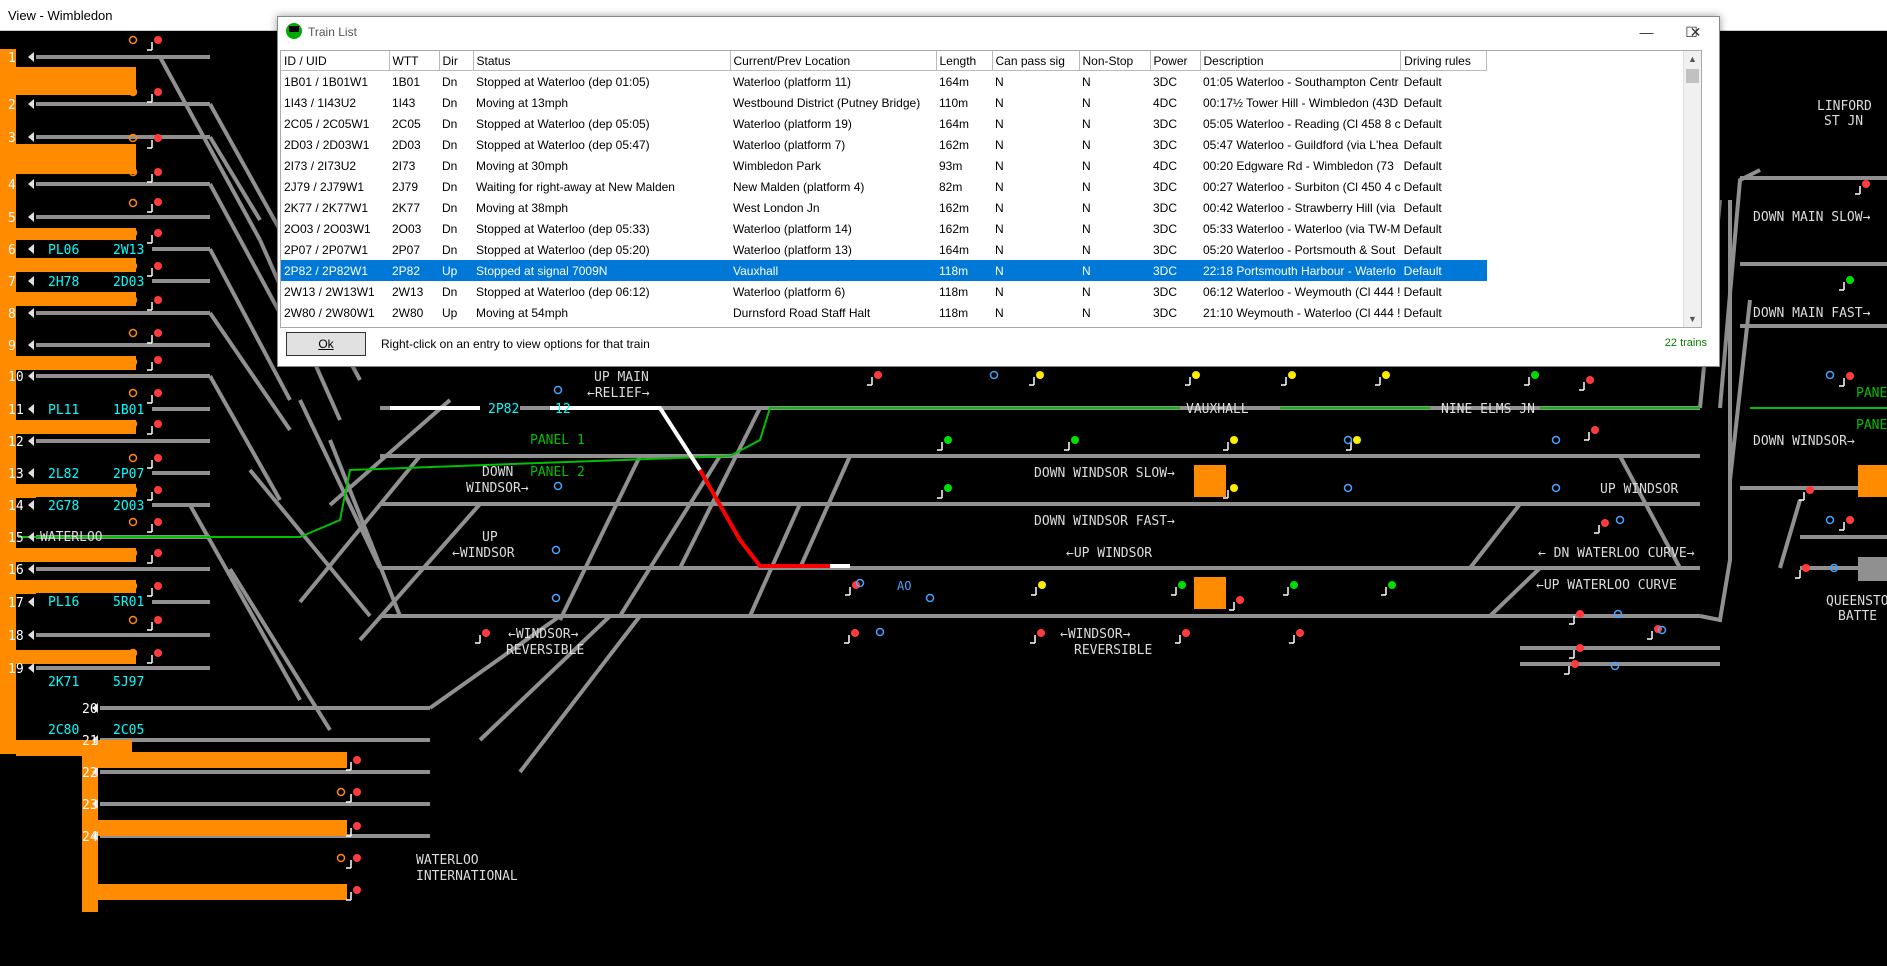 This screenshot has height=966, width=1887. I want to click on panel-label: PANE, so click(1871, 425).